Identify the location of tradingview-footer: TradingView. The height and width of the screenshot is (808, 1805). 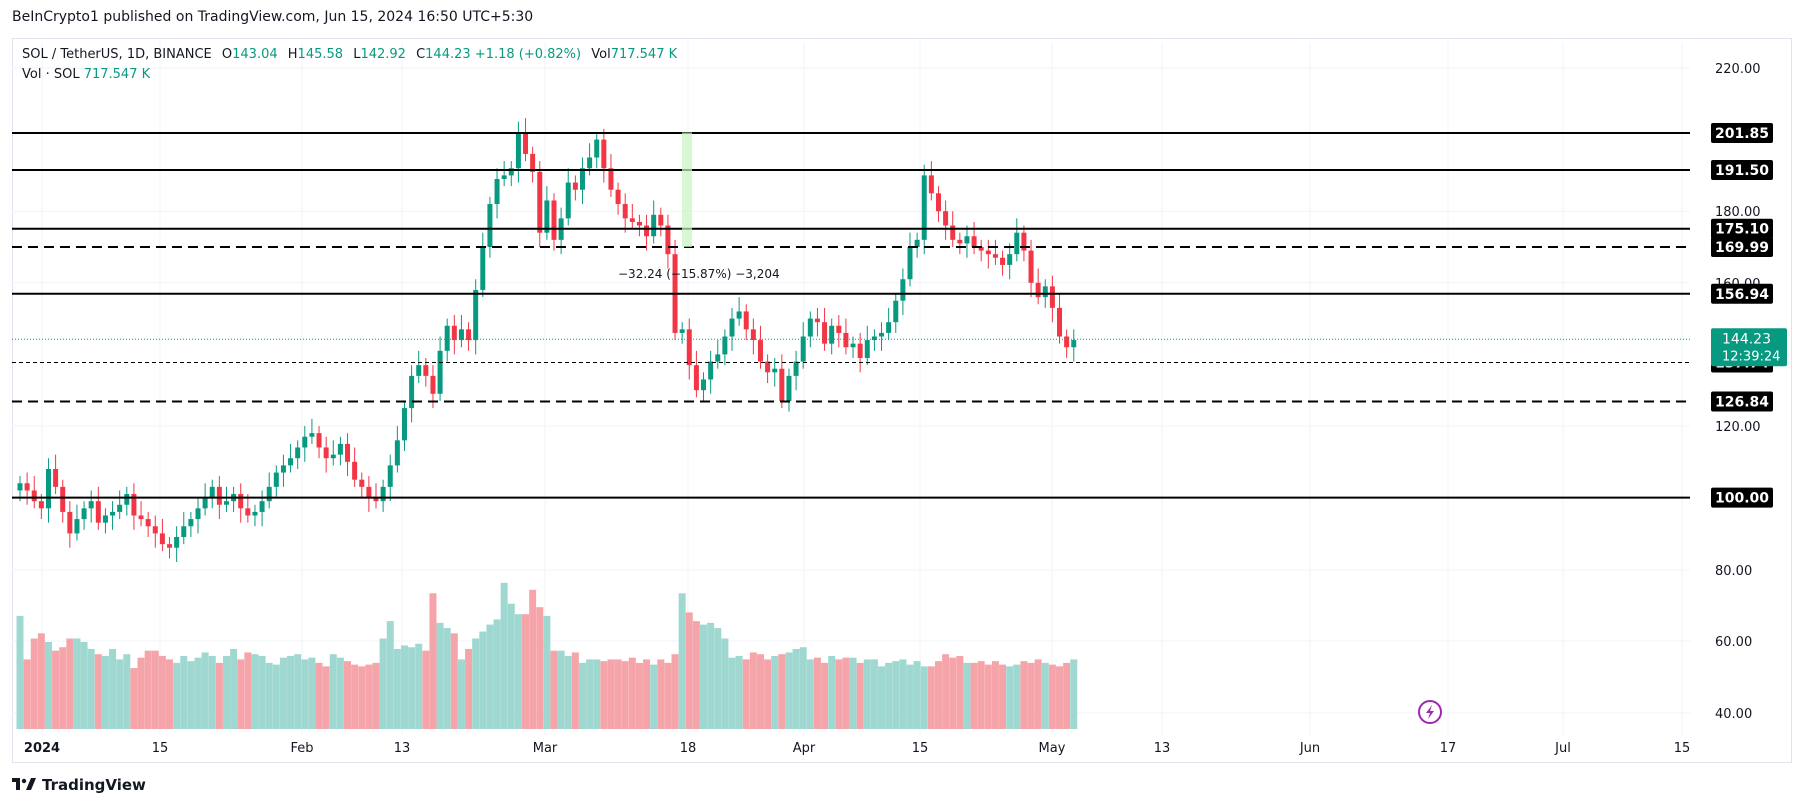
(79, 785).